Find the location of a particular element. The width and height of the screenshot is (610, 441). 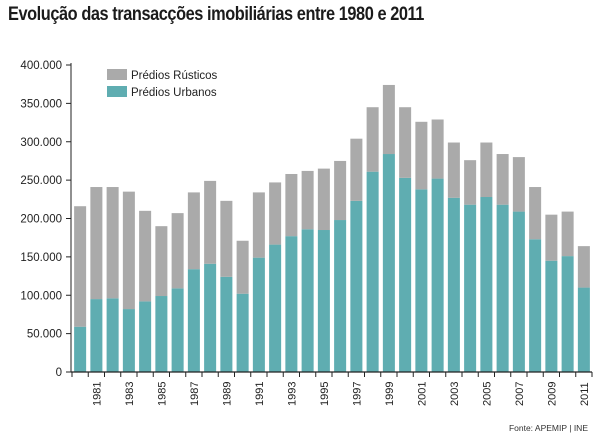

y-tick-label: 50.000 is located at coordinates (44, 335).